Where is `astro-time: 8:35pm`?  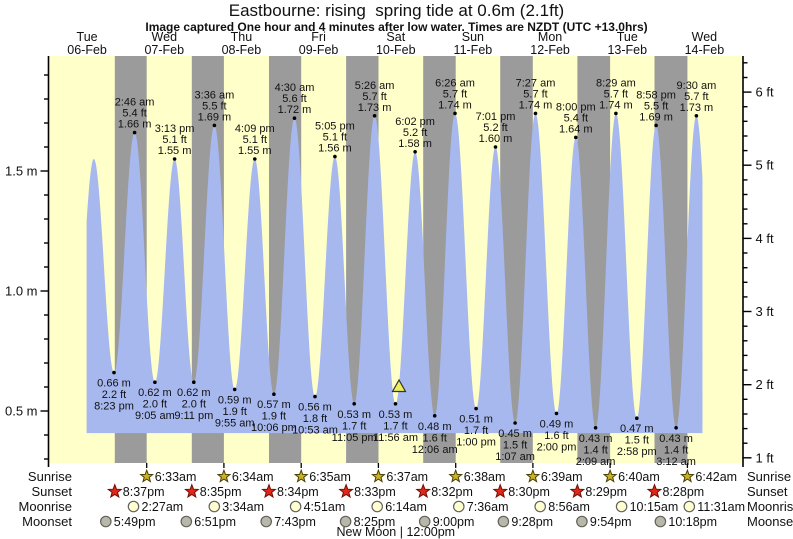 astro-time: 8:35pm is located at coordinates (221, 492).